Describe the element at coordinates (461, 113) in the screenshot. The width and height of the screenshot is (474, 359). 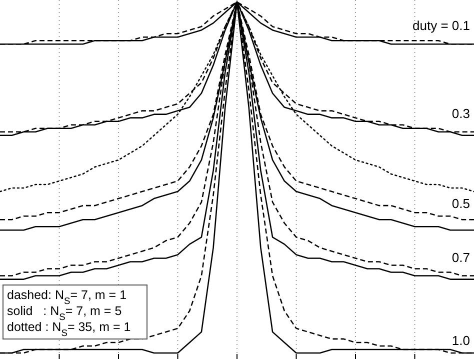
I see `annotation: 0.3` at that location.